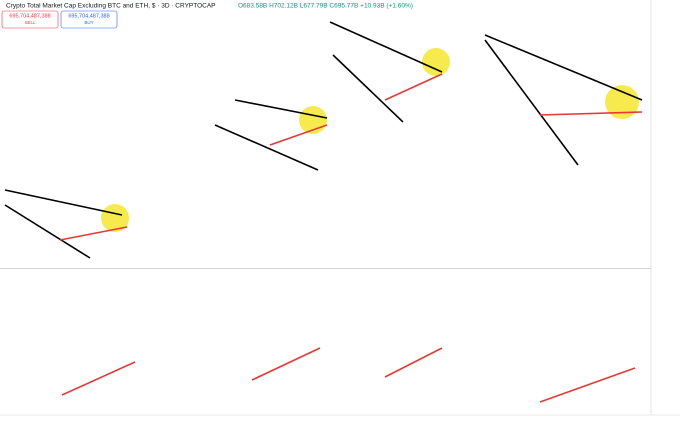 The height and width of the screenshot is (426, 680). I want to click on buy-label: BUY, so click(88, 22).